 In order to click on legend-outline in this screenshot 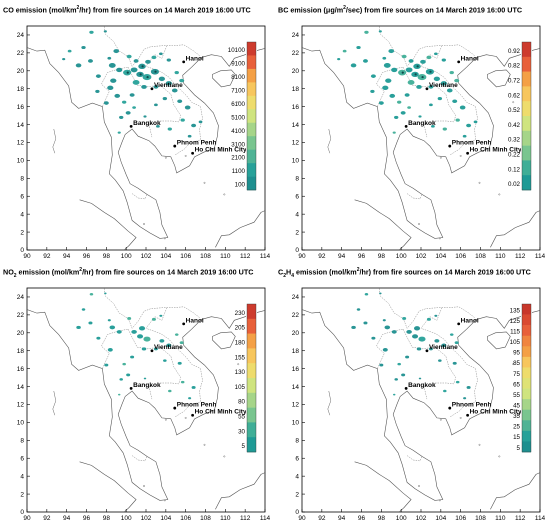, I will do `click(251, 378)`.